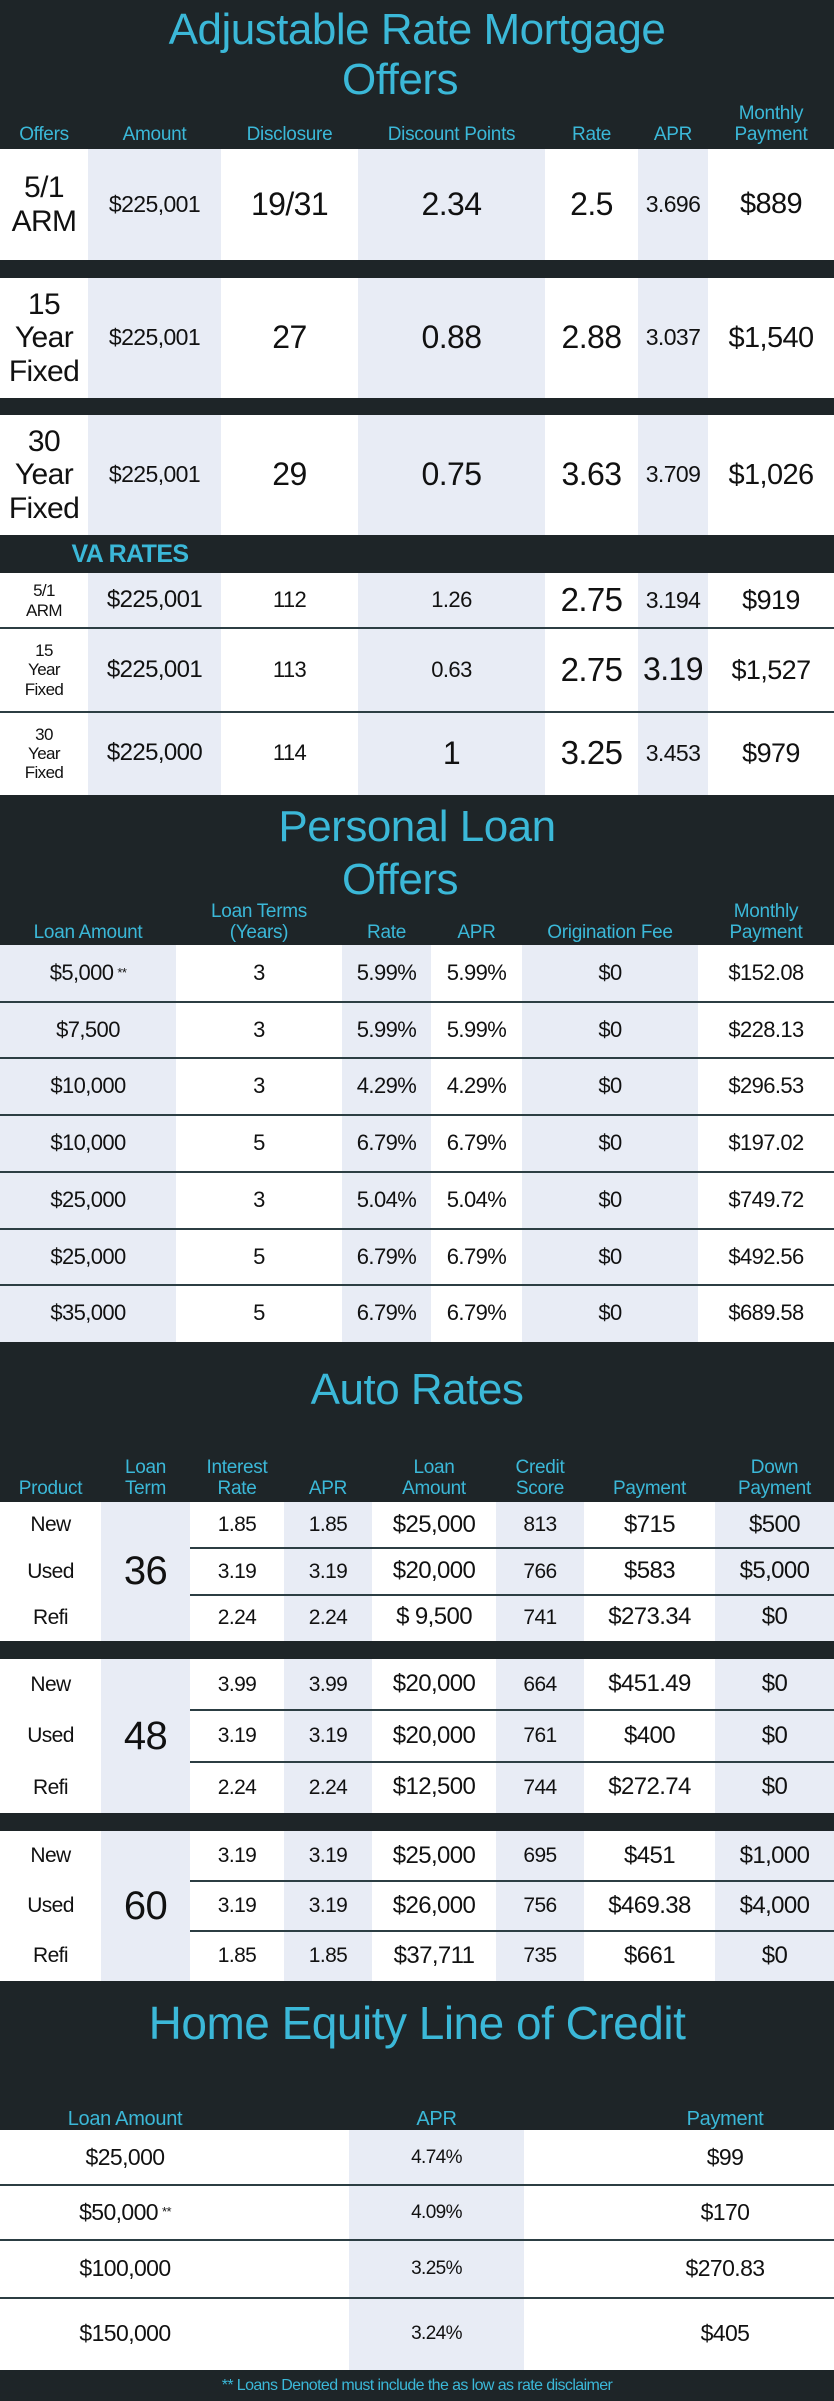  Describe the element at coordinates (259, 1143) in the screenshot. I see `personal-term: 5` at that location.